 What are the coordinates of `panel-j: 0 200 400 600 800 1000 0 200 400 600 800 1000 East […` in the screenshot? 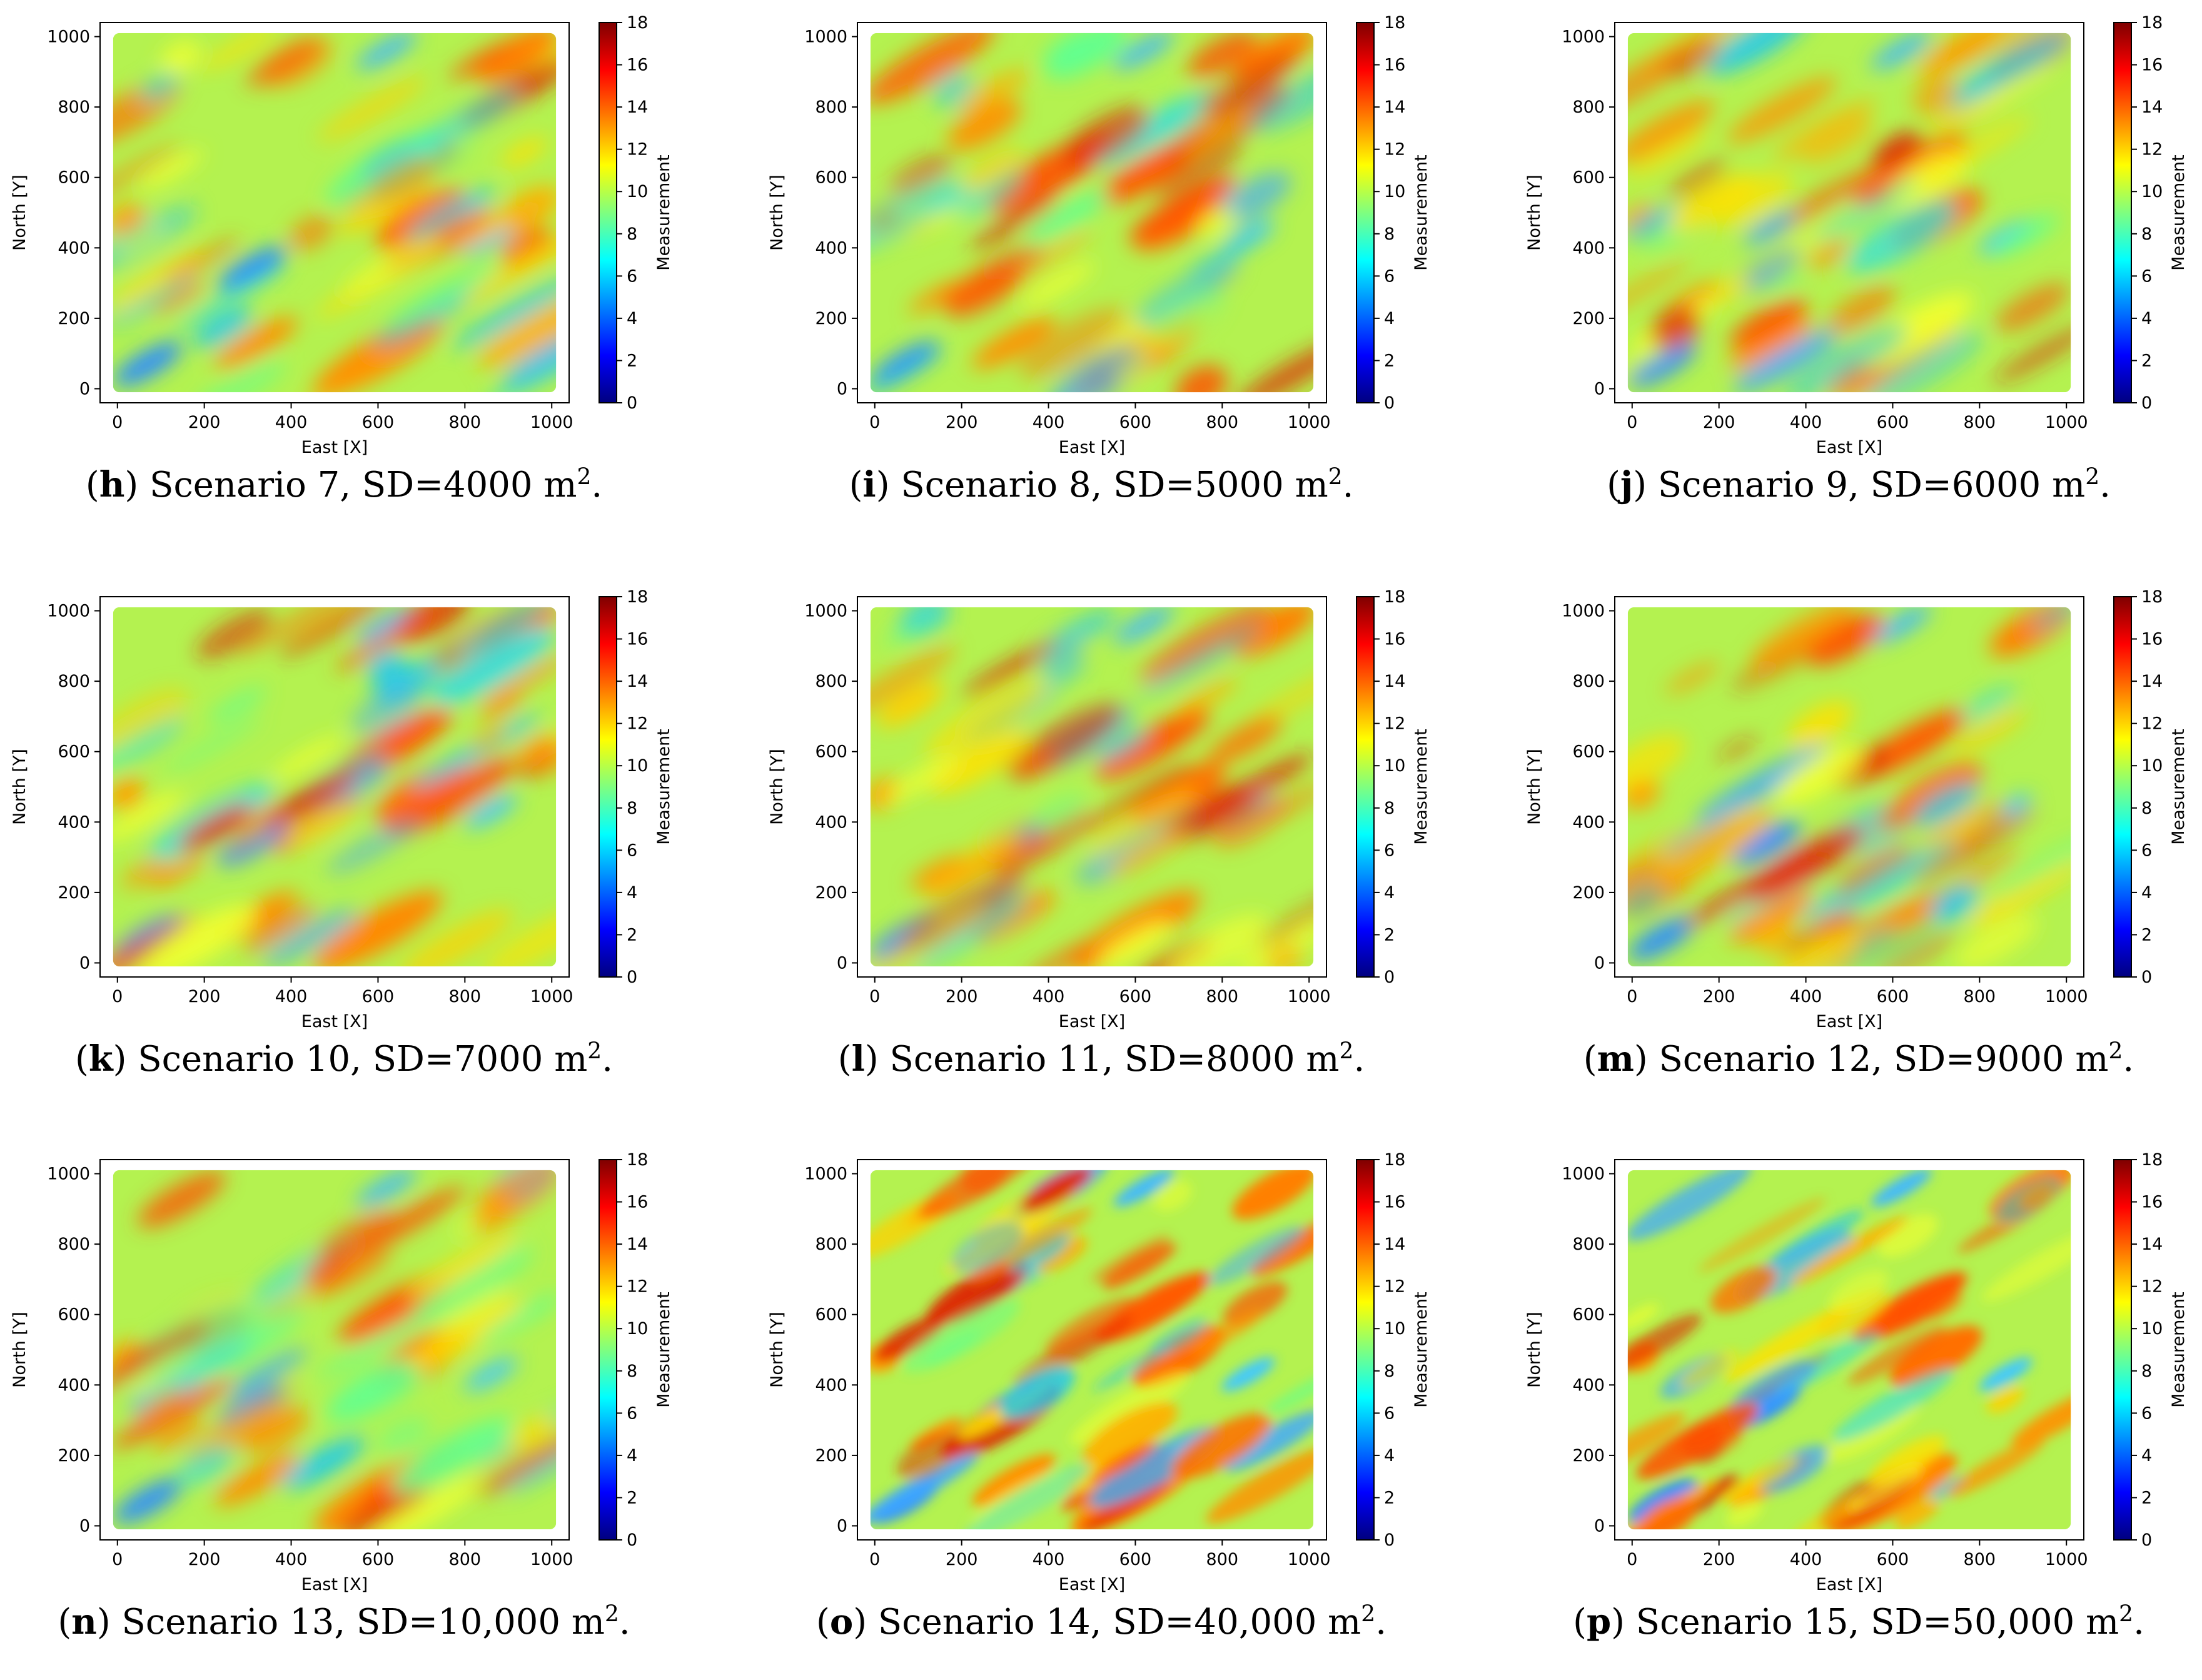 It's located at (1858, 256).